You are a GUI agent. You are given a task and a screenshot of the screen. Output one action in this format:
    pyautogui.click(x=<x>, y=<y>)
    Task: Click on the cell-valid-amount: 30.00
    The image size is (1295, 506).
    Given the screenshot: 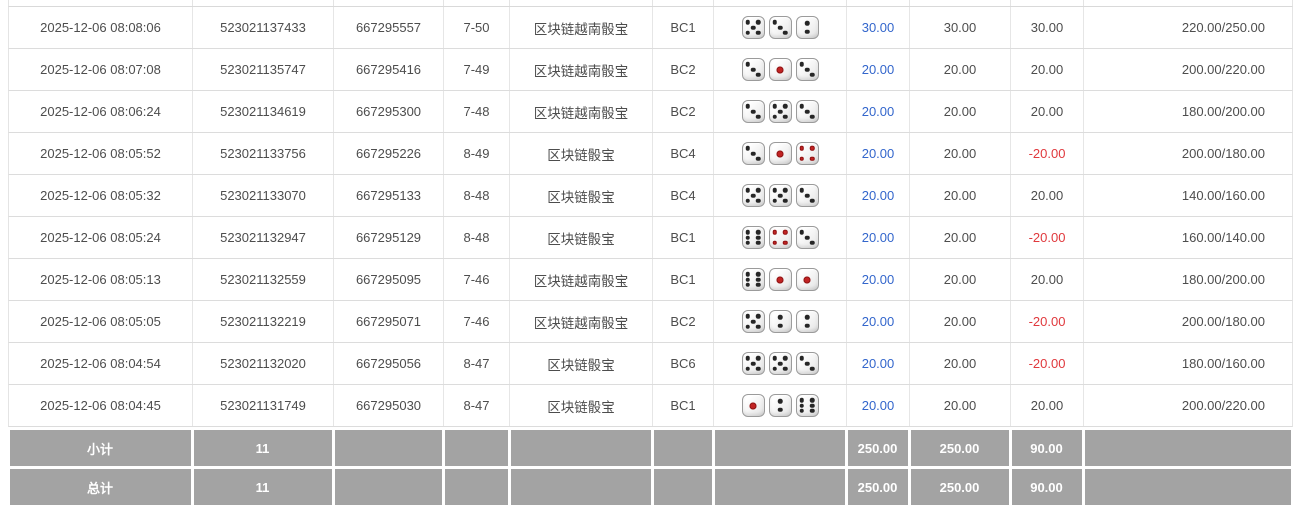 What is the action you would take?
    pyautogui.click(x=960, y=27)
    